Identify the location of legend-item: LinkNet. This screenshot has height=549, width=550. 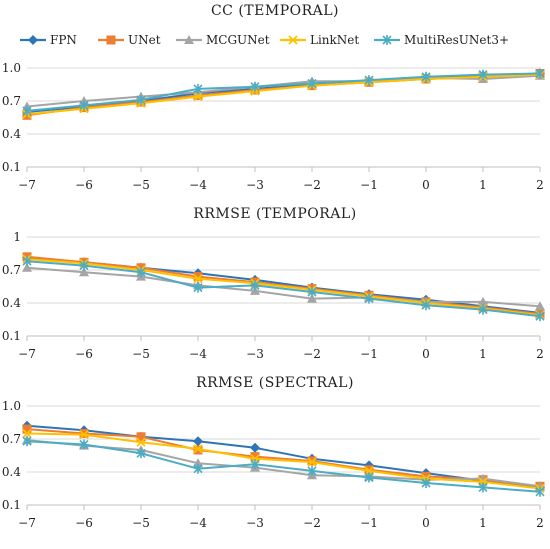
(319, 40).